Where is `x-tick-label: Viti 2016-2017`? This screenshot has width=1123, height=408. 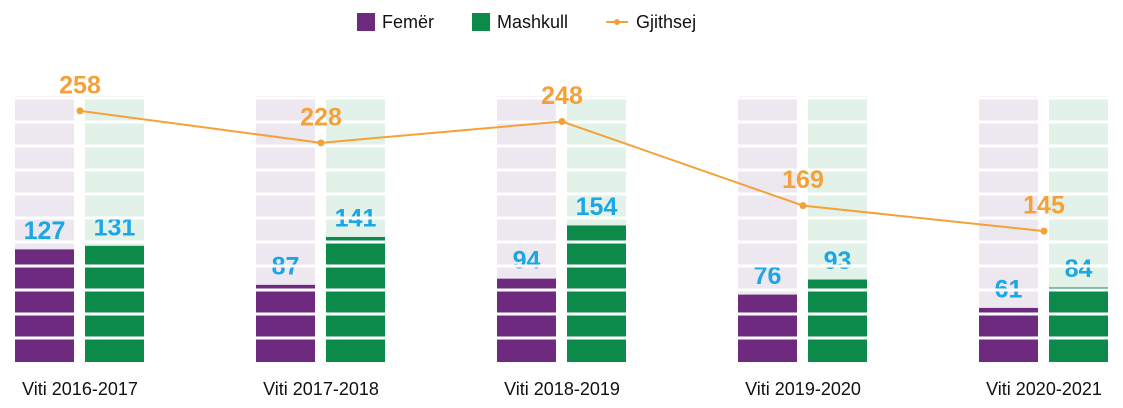 x-tick-label: Viti 2016-2017 is located at coordinates (80, 389).